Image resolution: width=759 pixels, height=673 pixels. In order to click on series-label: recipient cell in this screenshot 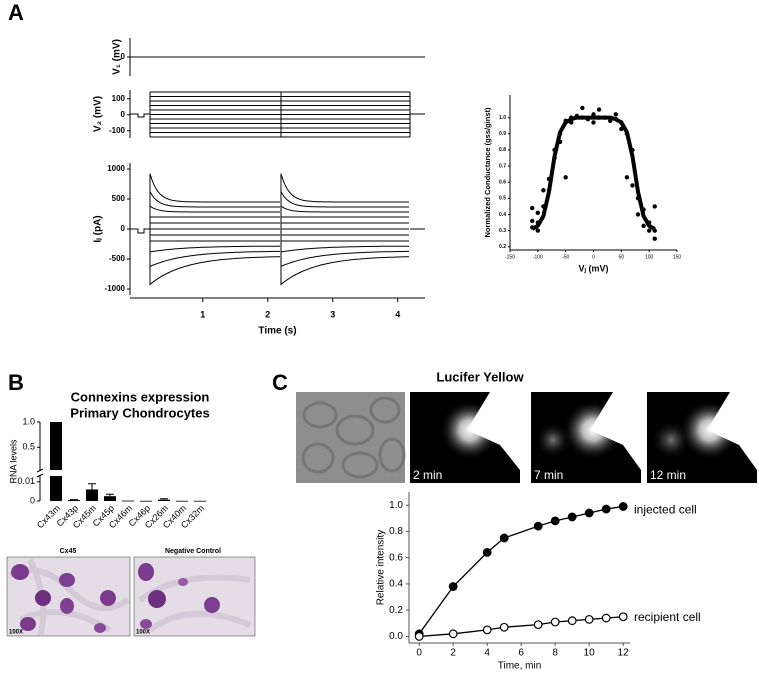, I will do `click(667, 617)`.